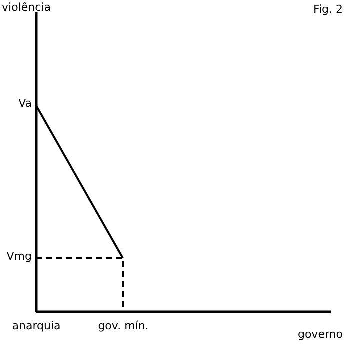 Image resolution: width=350 pixels, height=350 pixels. Describe the element at coordinates (123, 326) in the screenshot. I see `x-tick-label: gov. mín.` at that location.